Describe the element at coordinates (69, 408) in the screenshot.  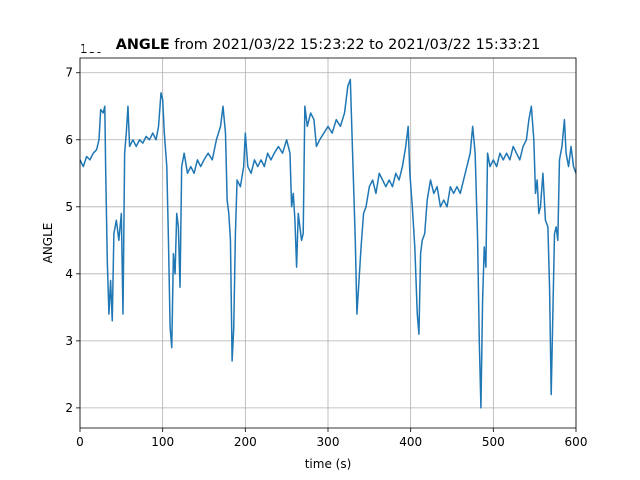
I see `y-tick-label: 2` at that location.